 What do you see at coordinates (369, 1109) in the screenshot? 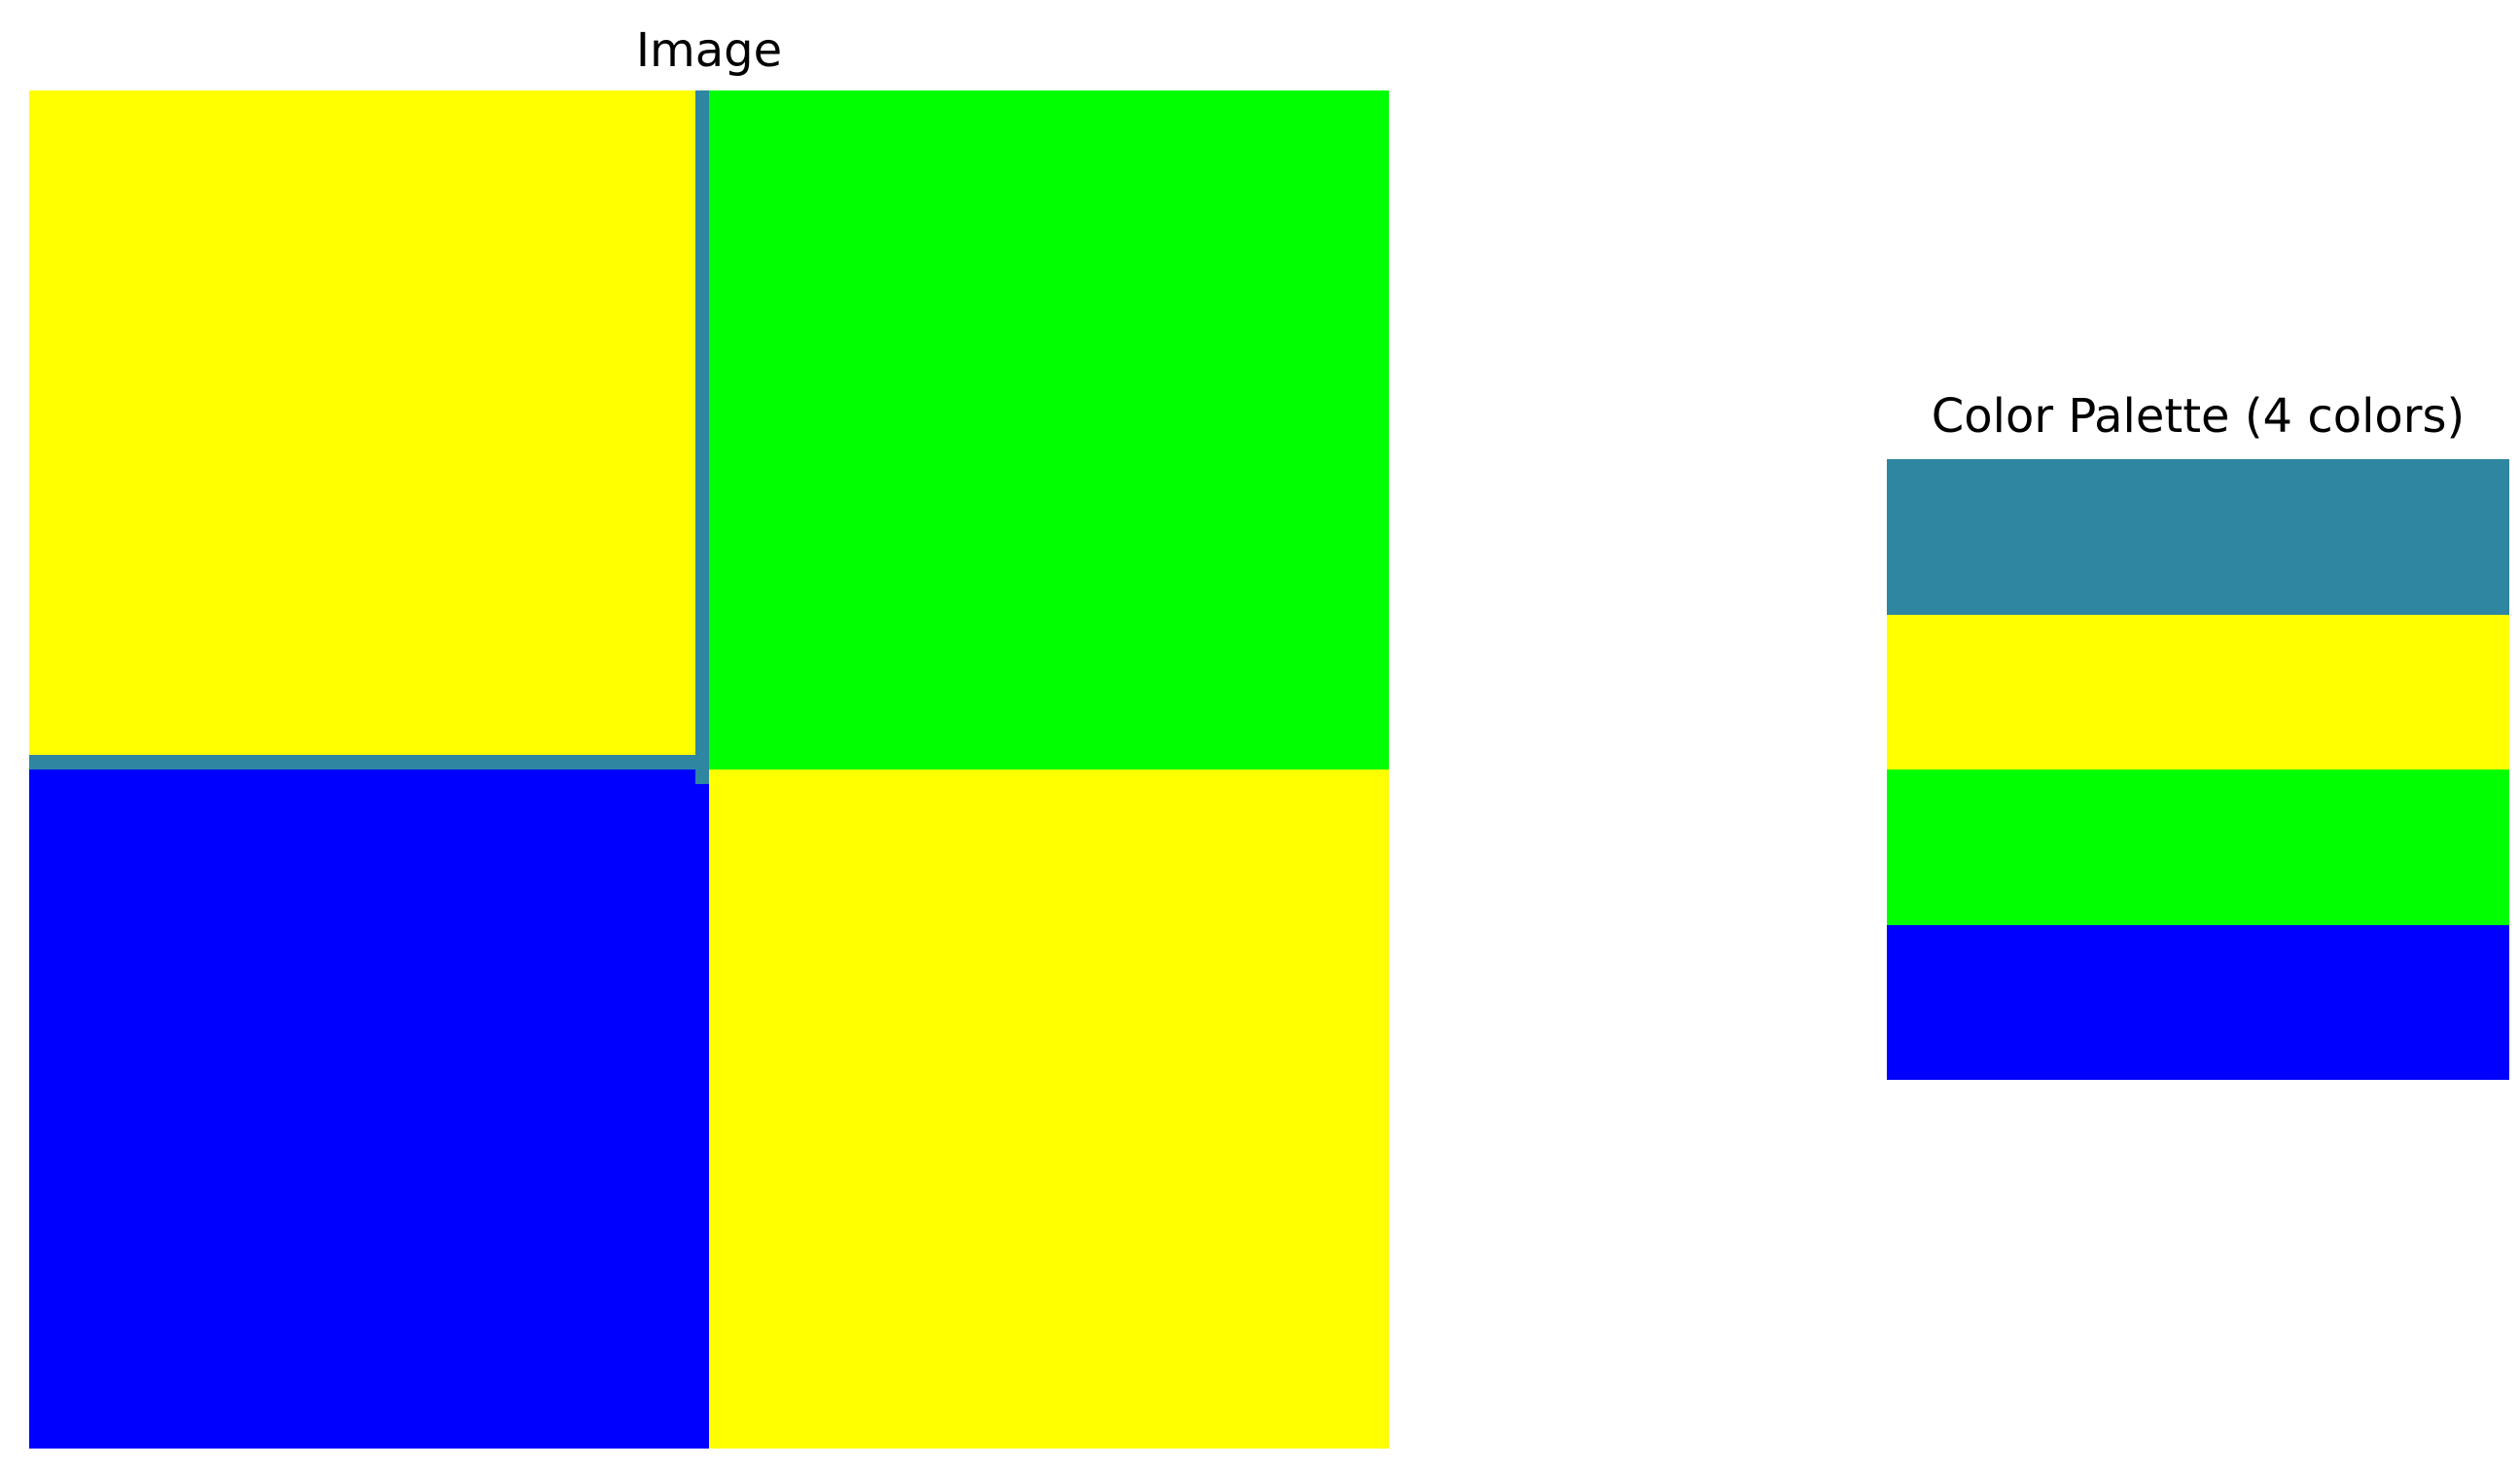
I see `image-quadrant-bottom-left` at bounding box center [369, 1109].